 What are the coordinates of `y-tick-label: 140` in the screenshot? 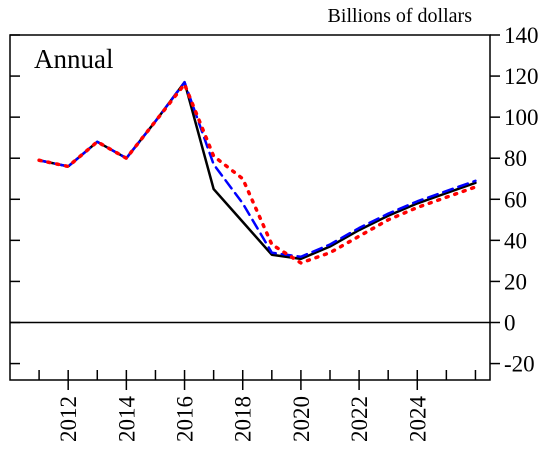 It's located at (521, 35).